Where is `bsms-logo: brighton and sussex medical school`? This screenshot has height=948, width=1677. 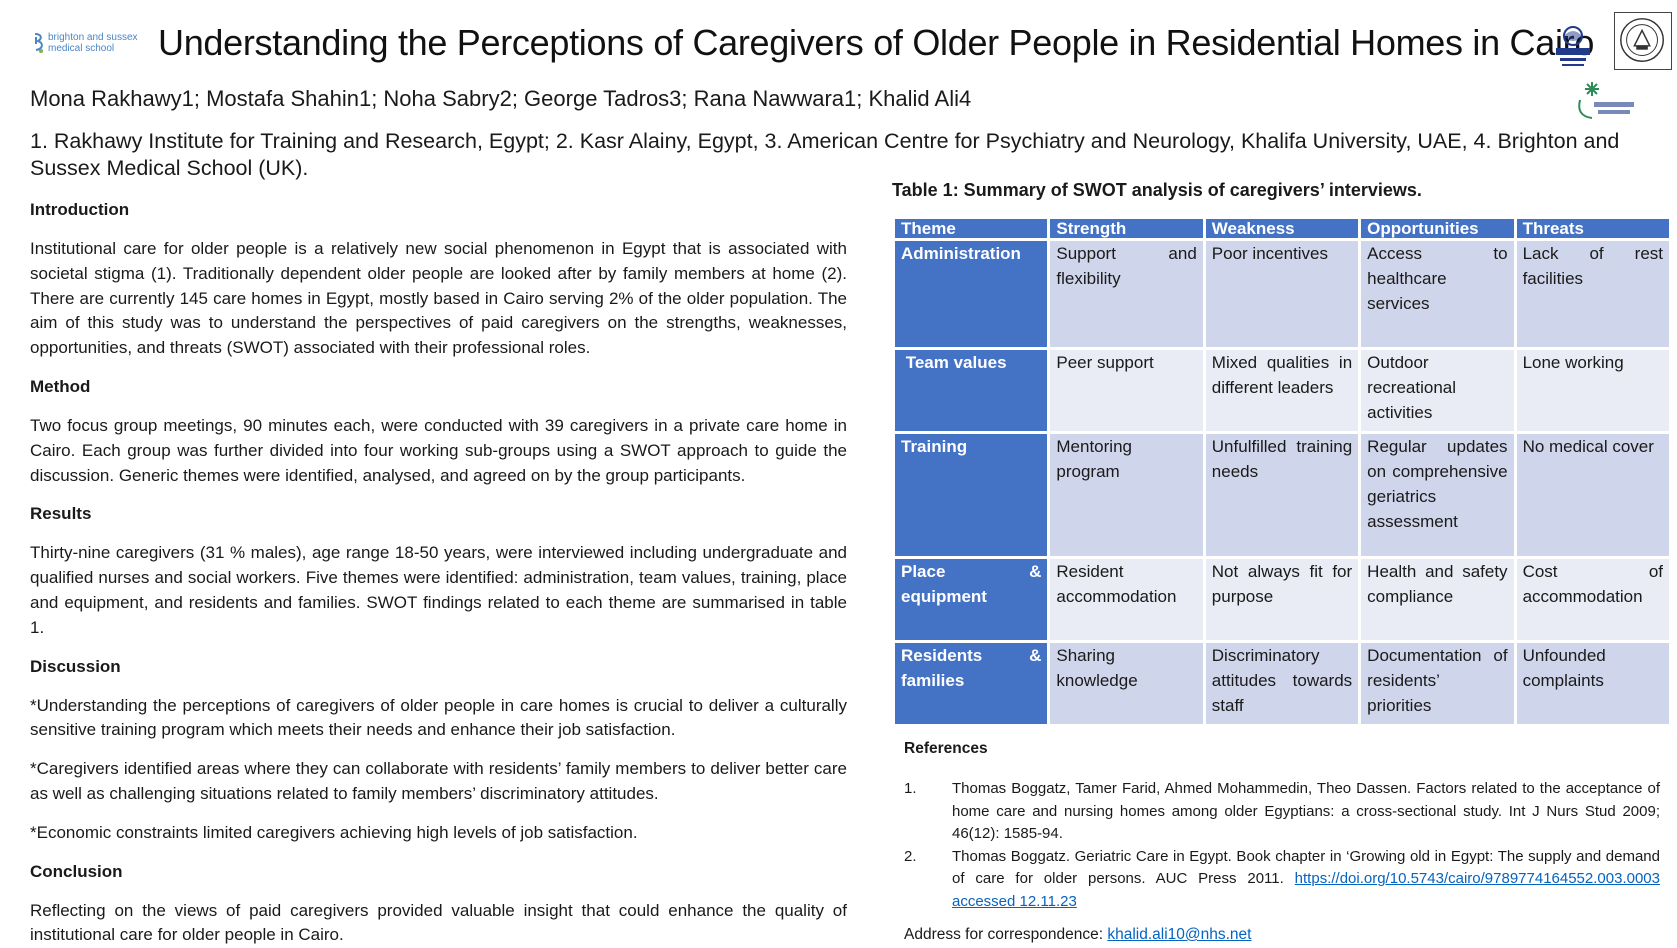 bsms-logo: brighton and sussex medical school is located at coordinates (91, 46).